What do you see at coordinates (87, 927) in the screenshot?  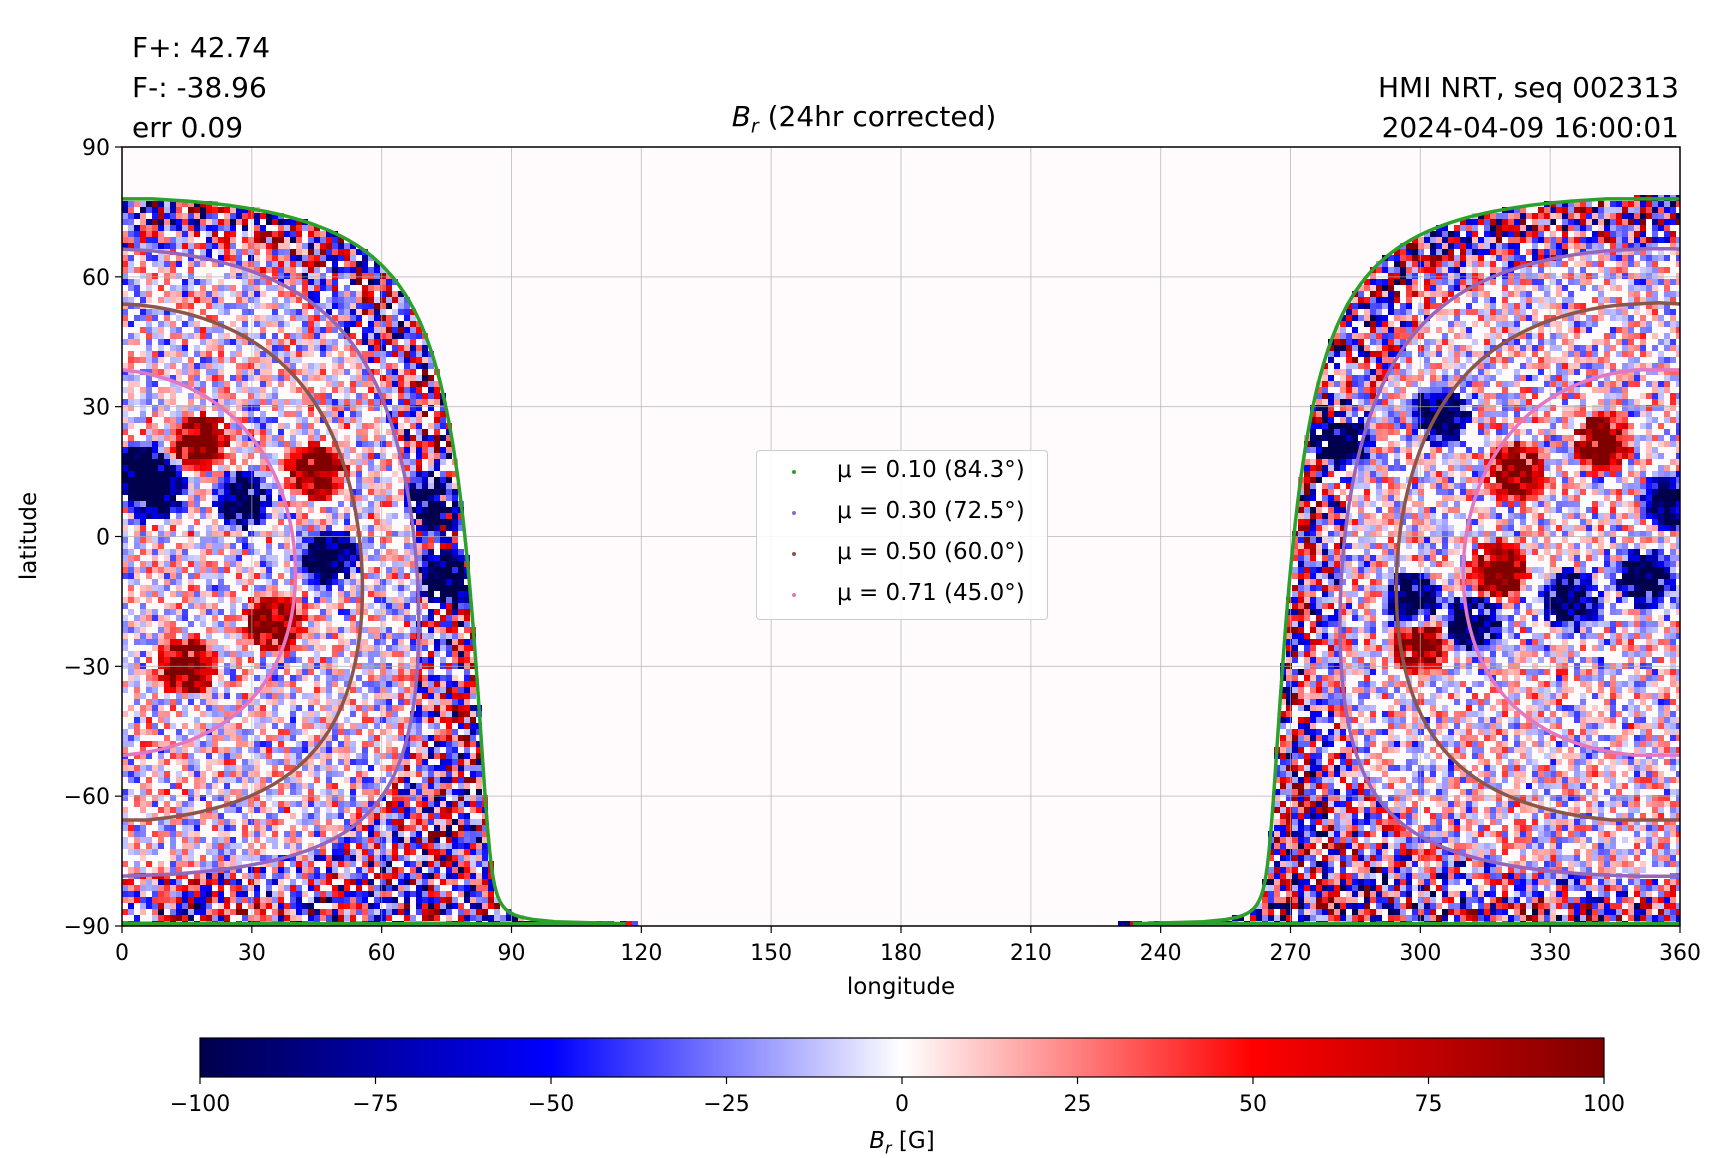 I see `y-tick-label: −90` at bounding box center [87, 927].